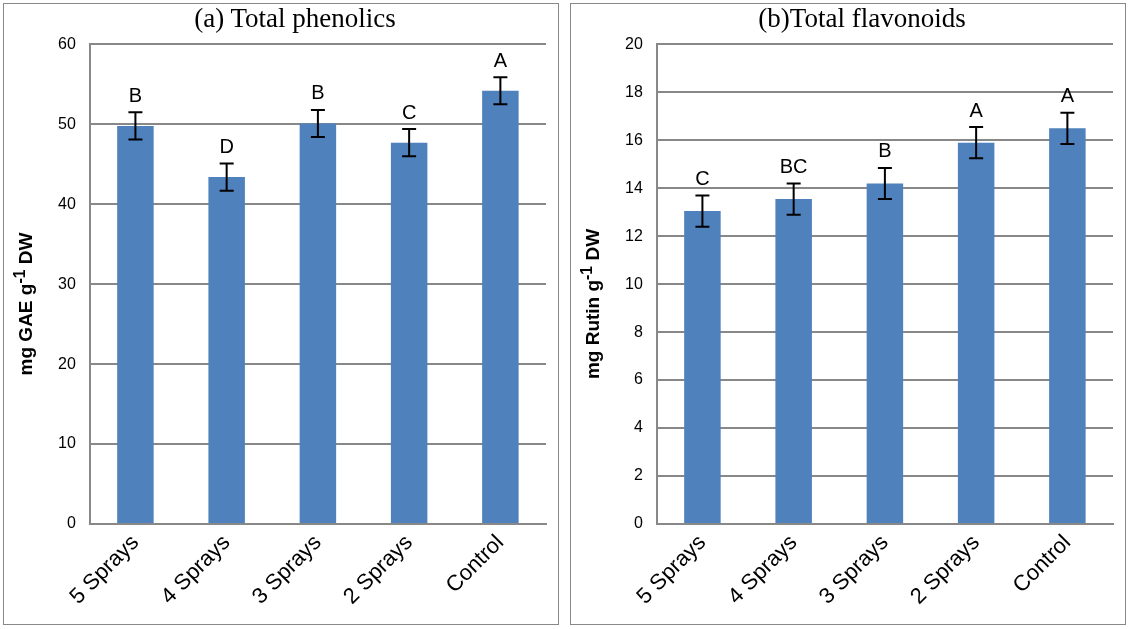 The image size is (1129, 629). I want to click on y-tick-label: 18, so click(634, 91).